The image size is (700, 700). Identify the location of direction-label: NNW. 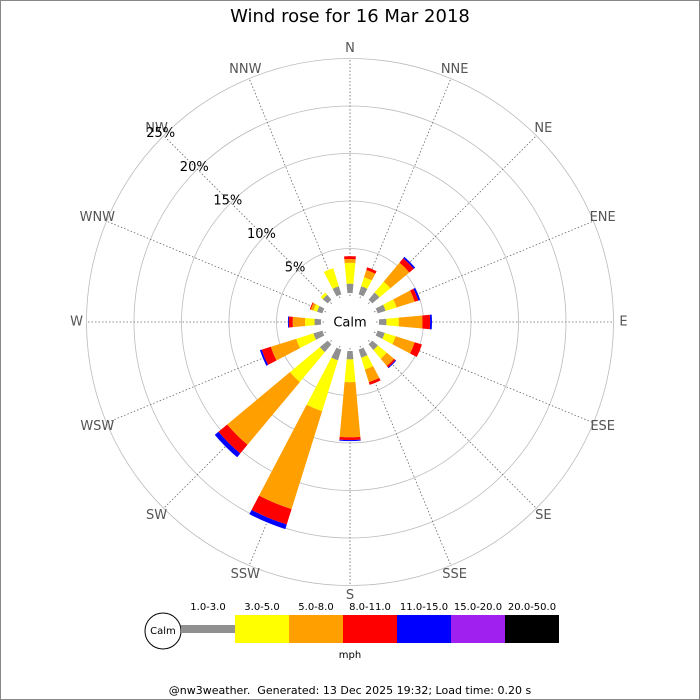
(245, 69).